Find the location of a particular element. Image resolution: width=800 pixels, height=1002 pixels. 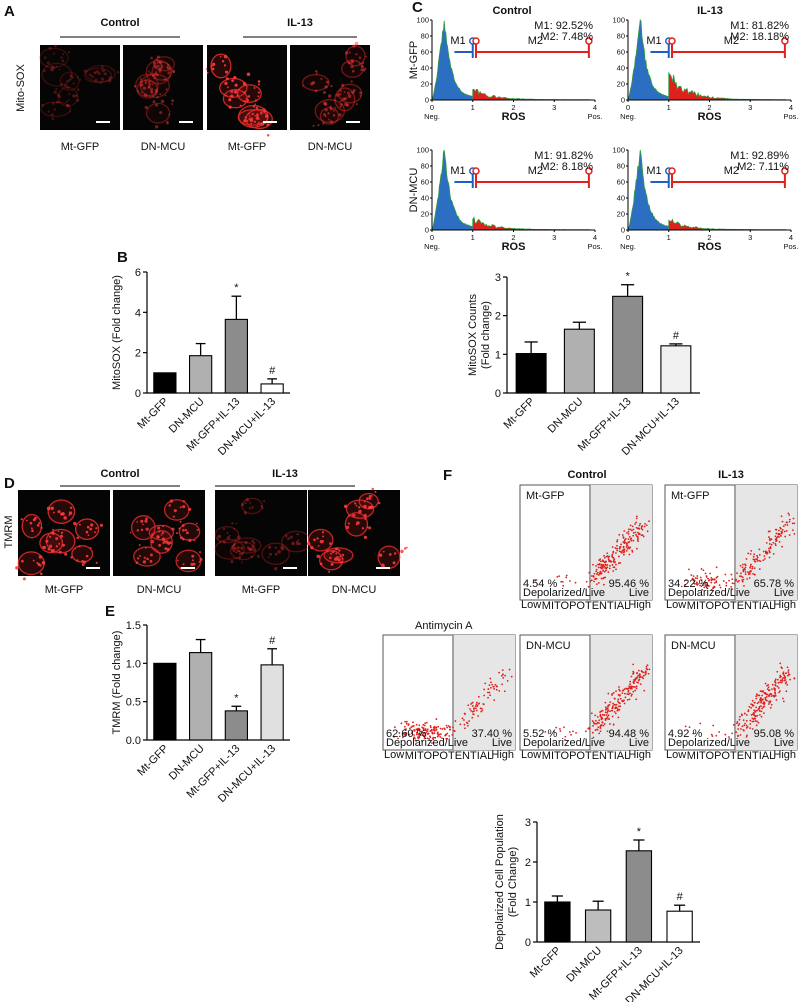

x-end-label: High is located at coordinates (639, 605).